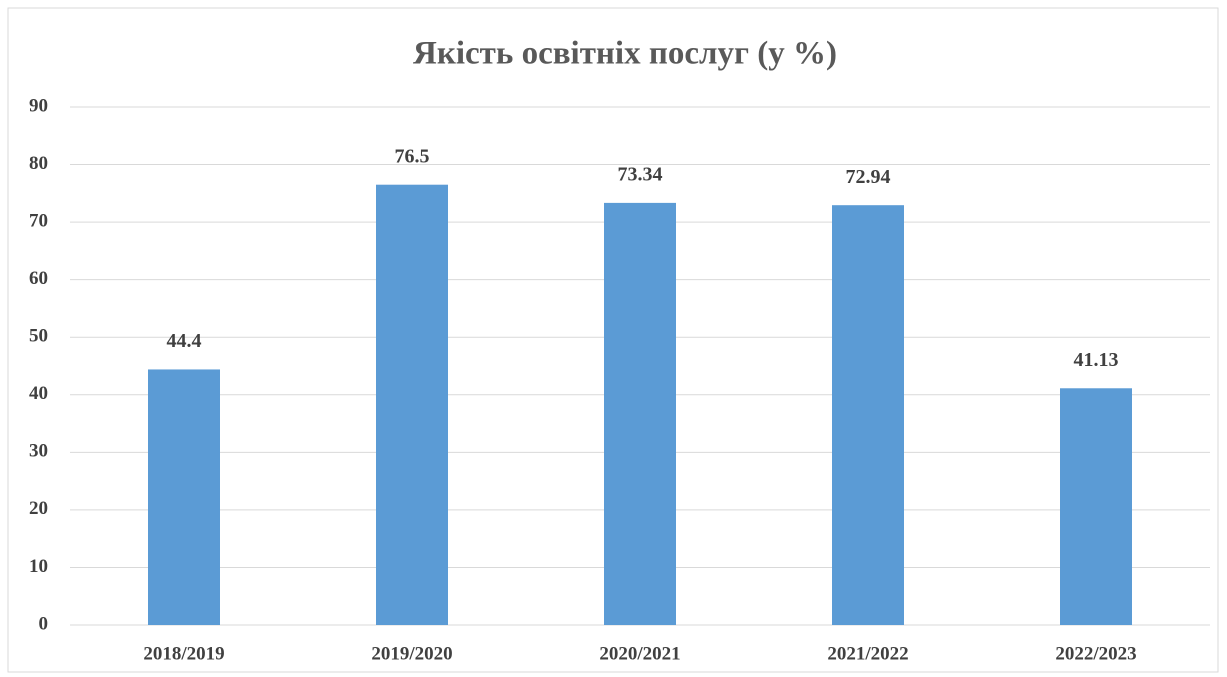  What do you see at coordinates (38, 336) in the screenshot?
I see `y-tick-label: 50` at bounding box center [38, 336].